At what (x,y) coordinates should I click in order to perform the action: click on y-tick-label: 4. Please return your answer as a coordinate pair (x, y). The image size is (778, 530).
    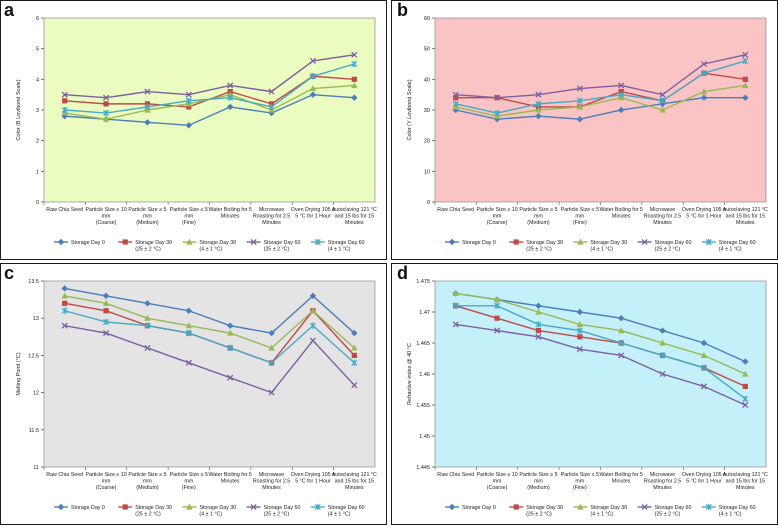
    Looking at the image, I should click on (37, 80).